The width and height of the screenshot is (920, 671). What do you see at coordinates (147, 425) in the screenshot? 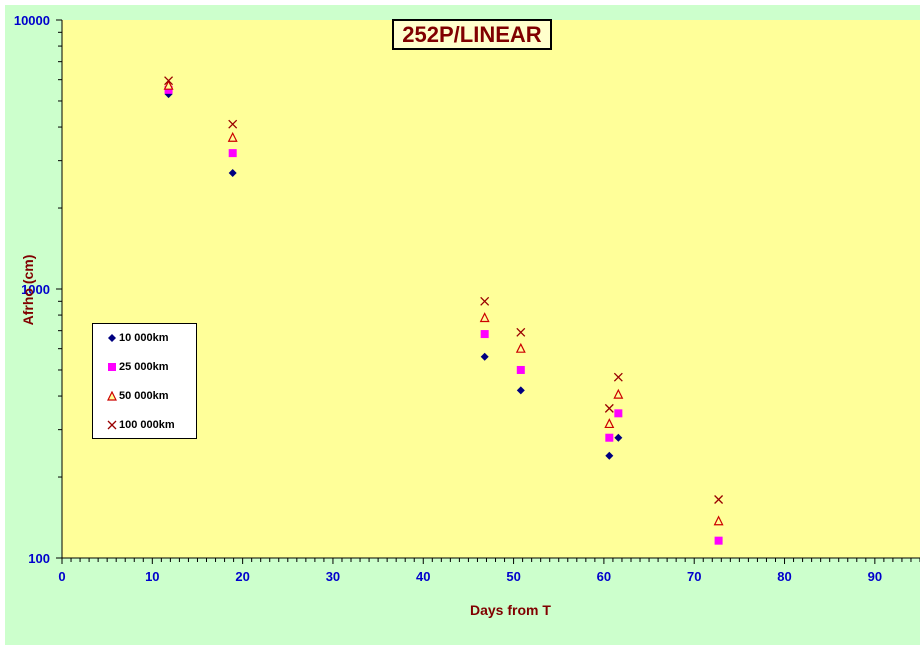
I see `legend-label: 100 000km` at bounding box center [147, 425].